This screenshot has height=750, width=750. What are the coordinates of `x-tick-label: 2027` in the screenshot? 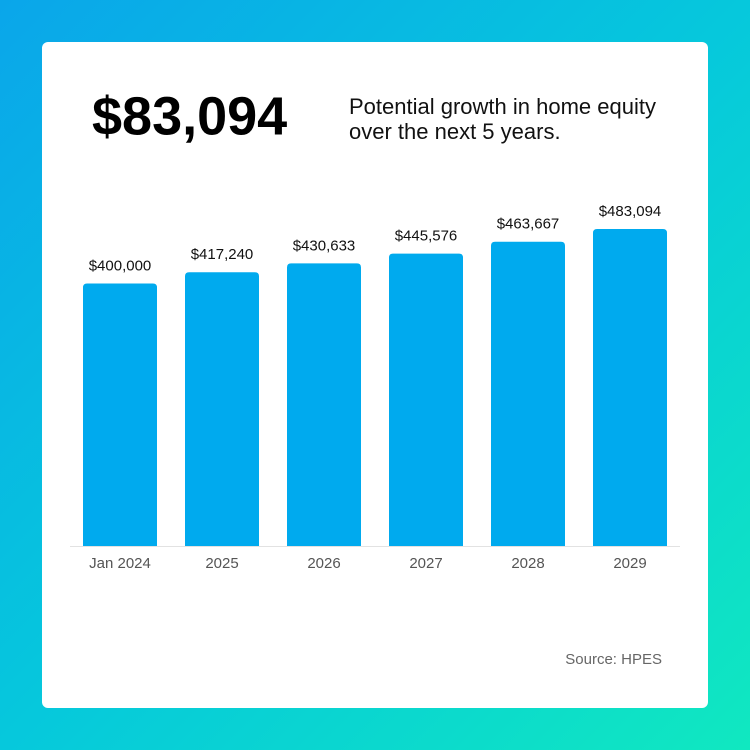 It's located at (425, 563).